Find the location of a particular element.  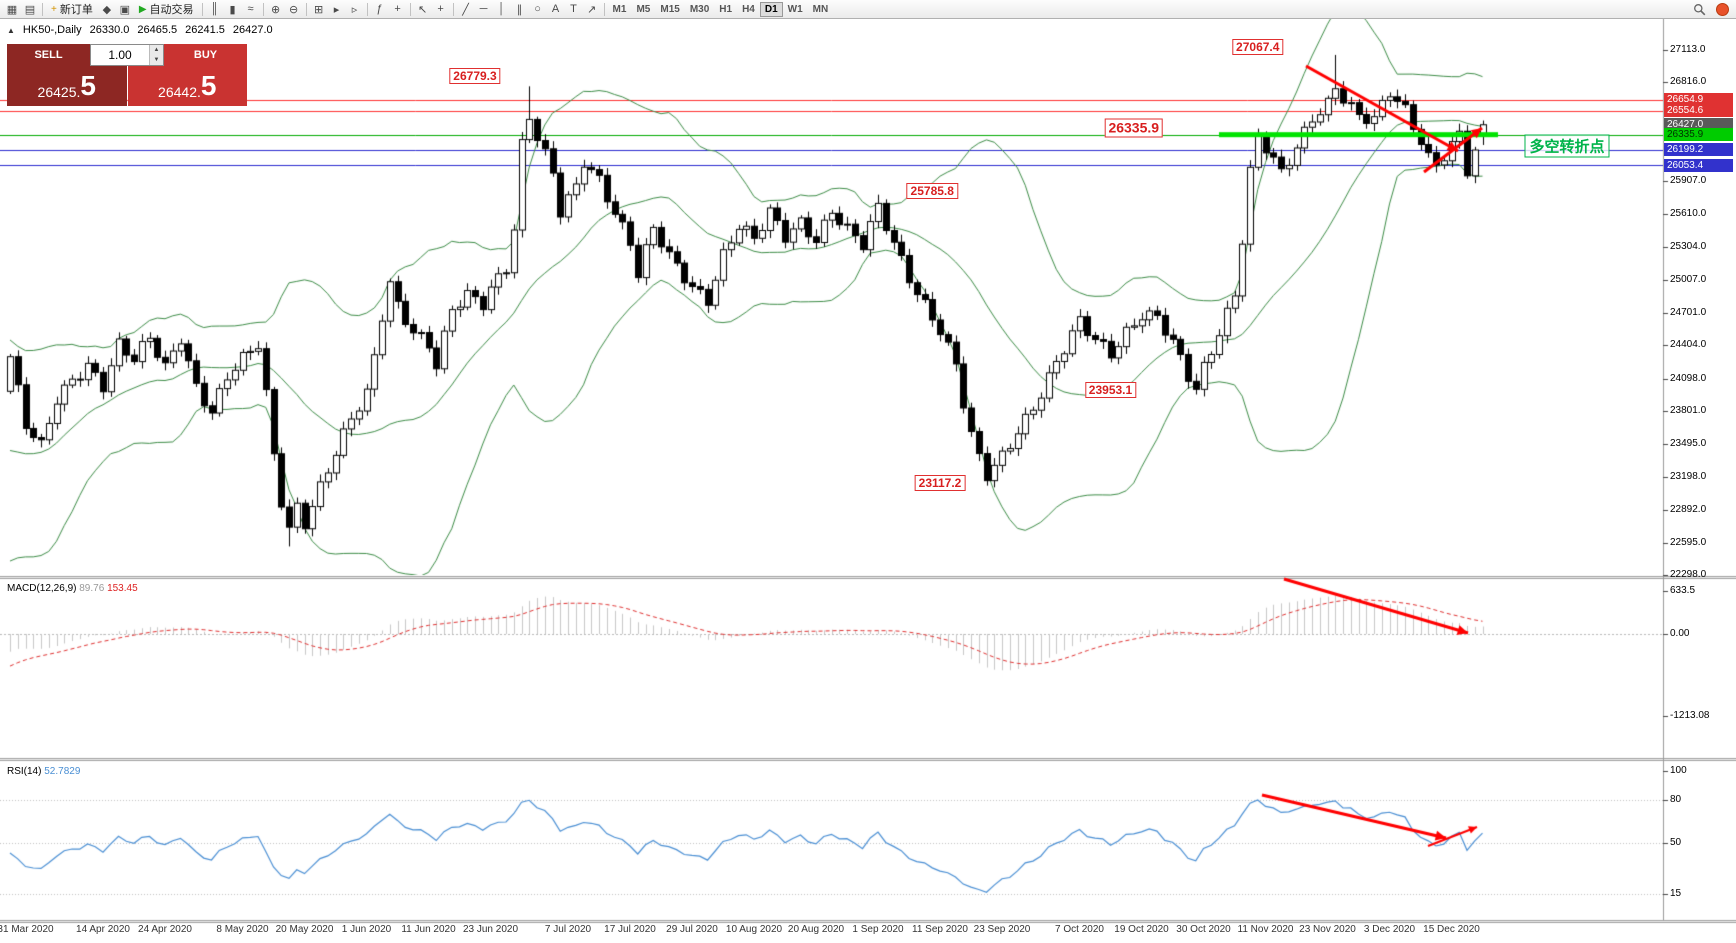

macd-name: MACD(12,26,9) is located at coordinates (42, 588).